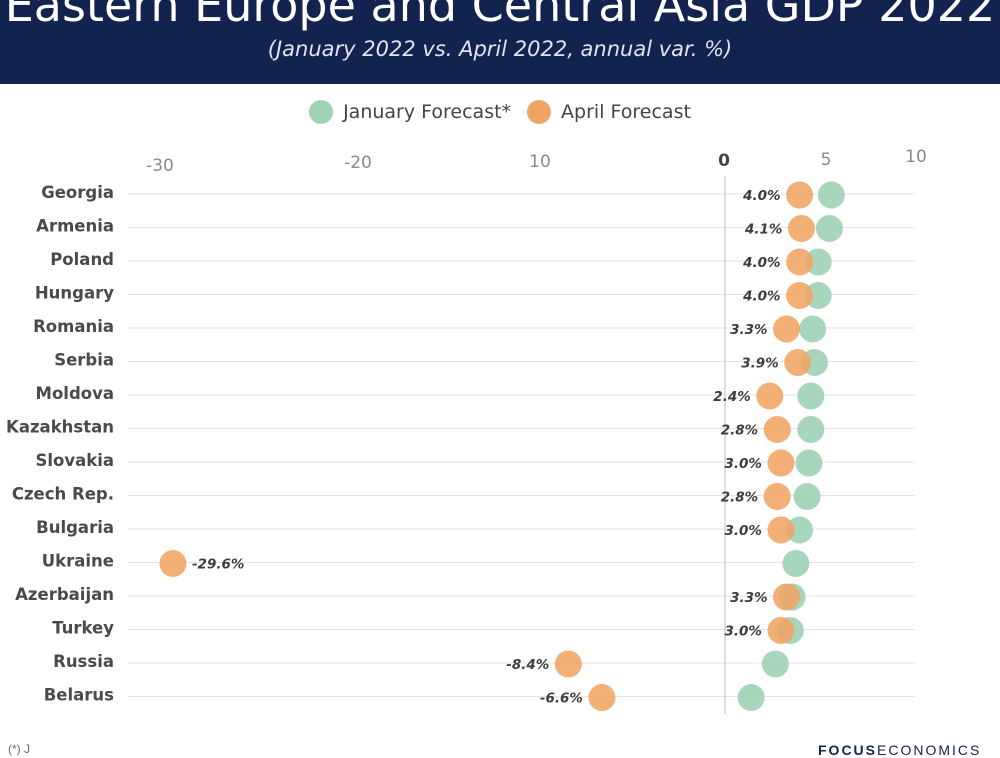  I want to click on legend-swatch-april, so click(539, 112).